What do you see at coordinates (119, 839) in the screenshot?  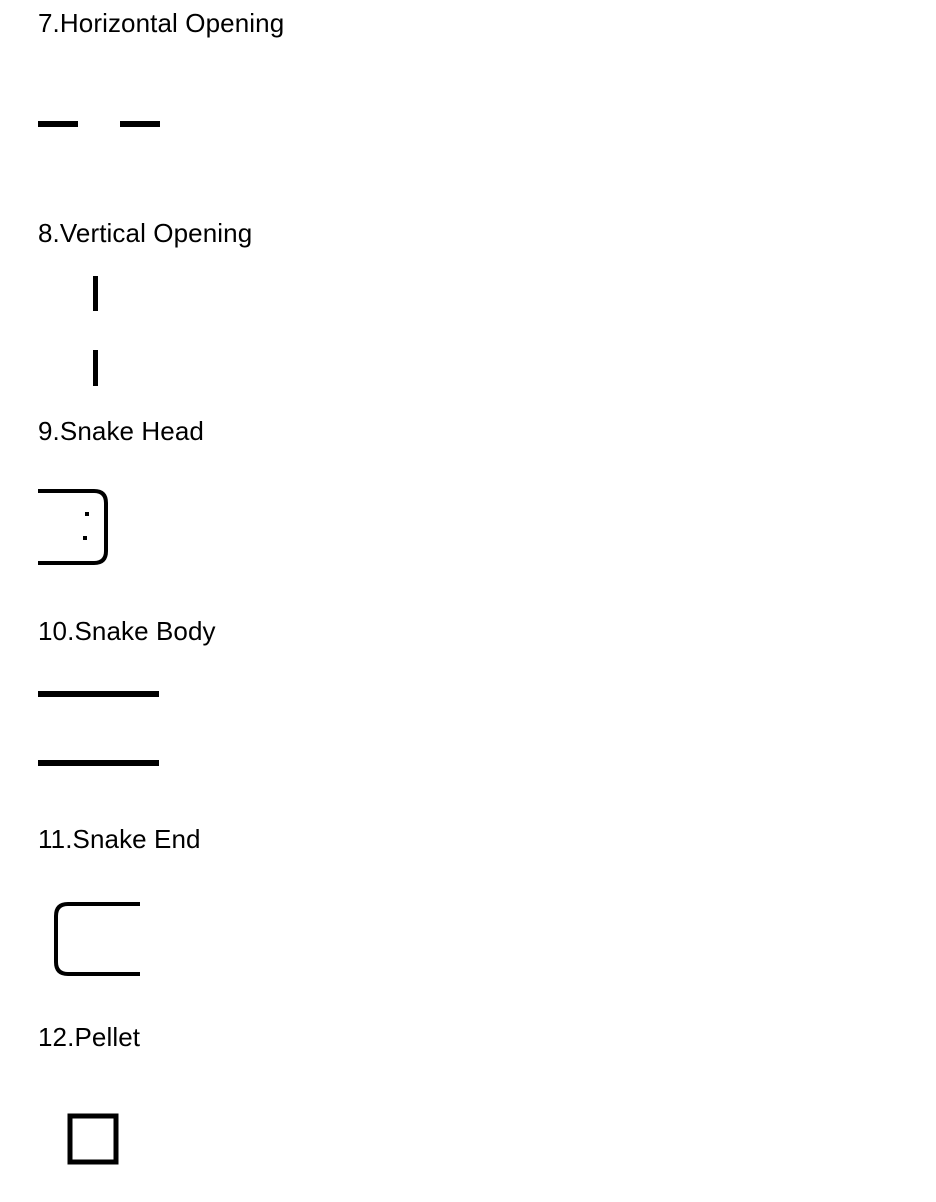 I see `snake-end-label: 11.Snake End` at bounding box center [119, 839].